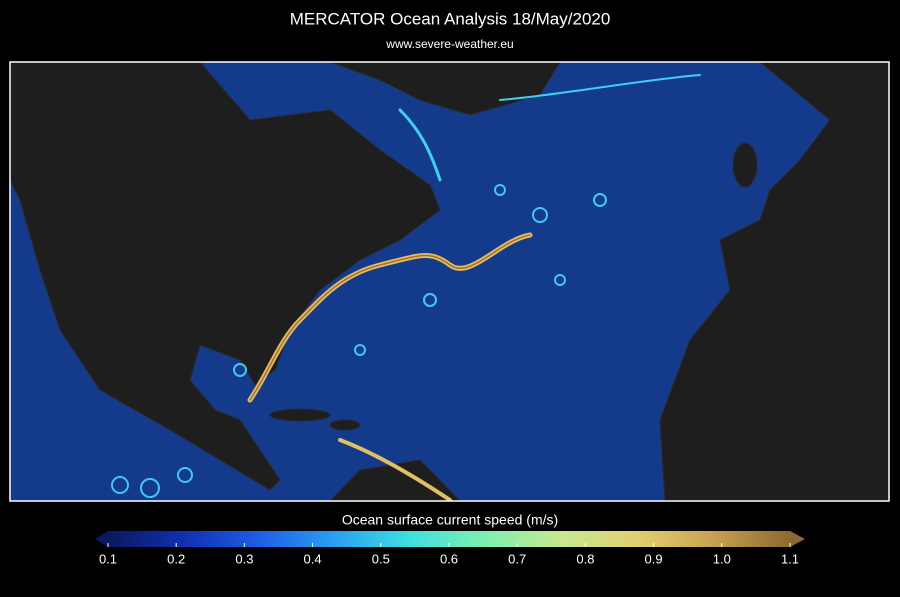 The width and height of the screenshot is (900, 597). I want to click on subtitle: www.severe-weather.eu, so click(449, 44).